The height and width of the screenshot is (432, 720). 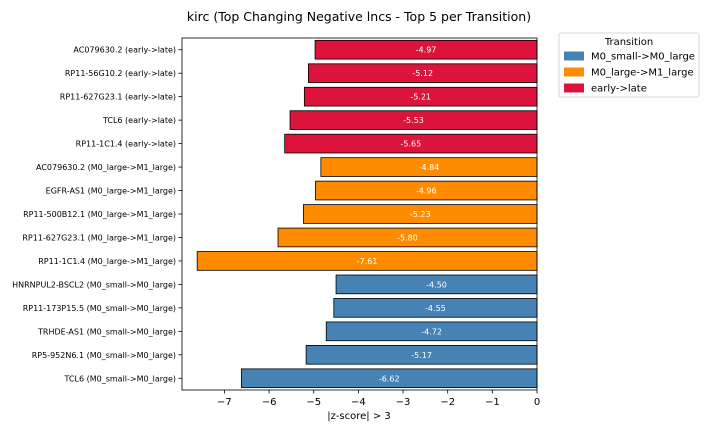 What do you see at coordinates (269, 402) in the screenshot?
I see `x-tick-label: −6` at bounding box center [269, 402].